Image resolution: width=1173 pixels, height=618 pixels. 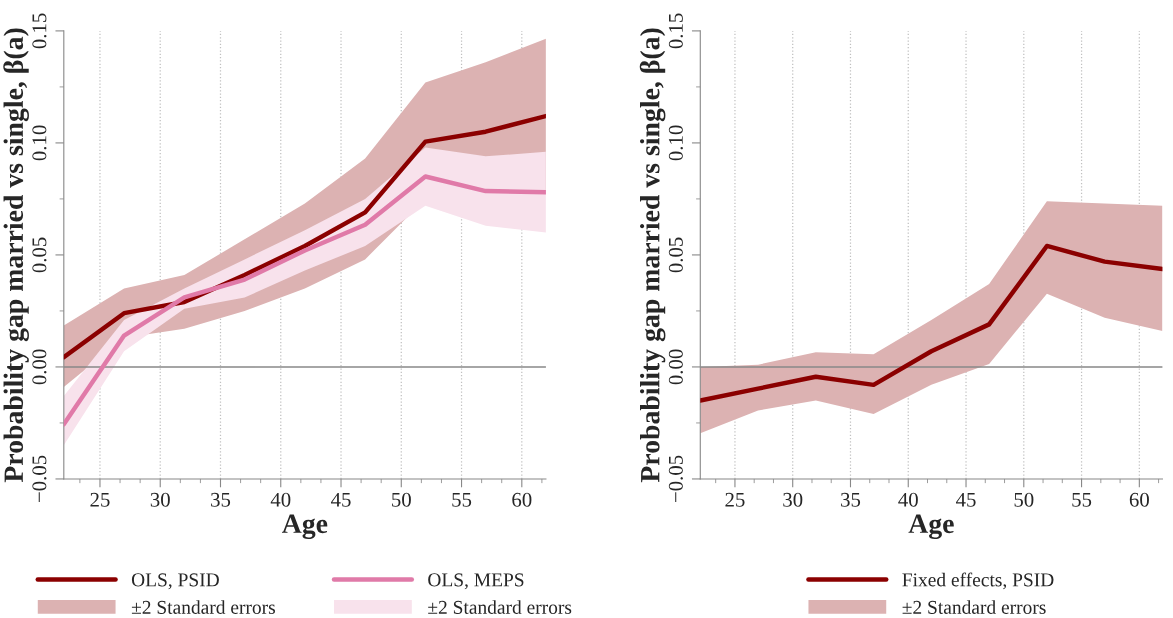 What do you see at coordinates (175, 581) in the screenshot?
I see `legend-label: OLS, PSID` at bounding box center [175, 581].